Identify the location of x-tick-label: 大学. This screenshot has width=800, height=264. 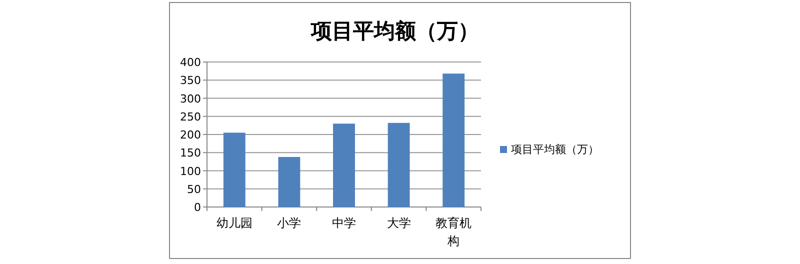
(398, 223).